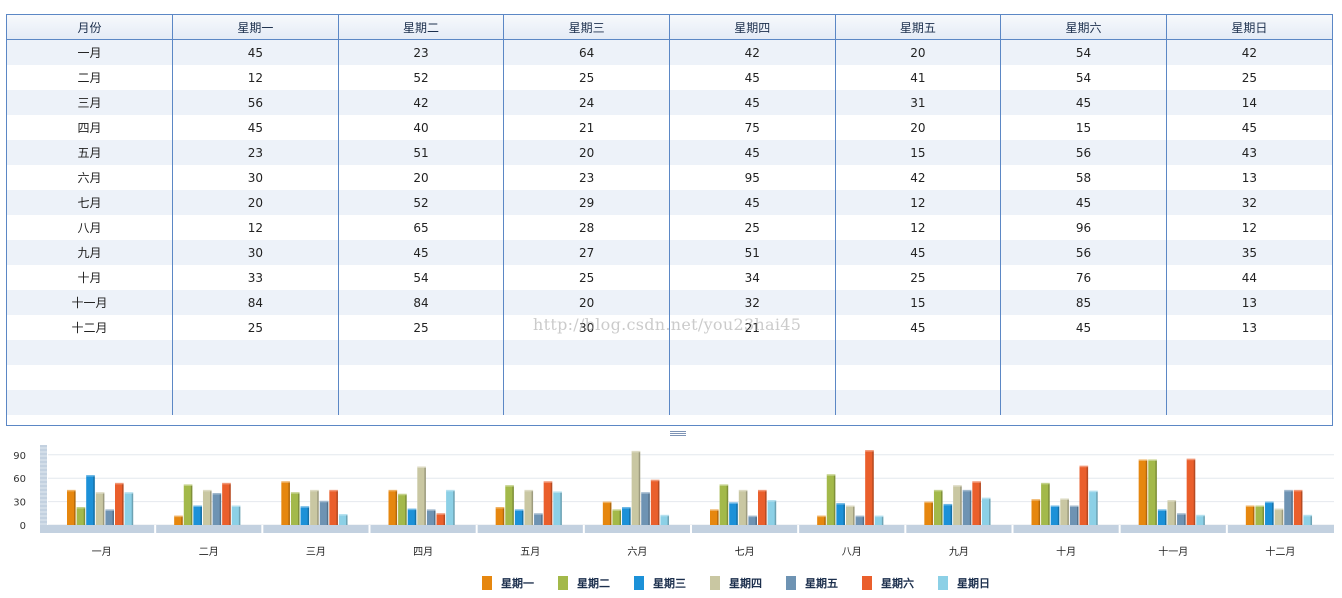 The height and width of the screenshot is (598, 1342). What do you see at coordinates (586, 202) in the screenshot?
I see `value-cell: 29` at bounding box center [586, 202].